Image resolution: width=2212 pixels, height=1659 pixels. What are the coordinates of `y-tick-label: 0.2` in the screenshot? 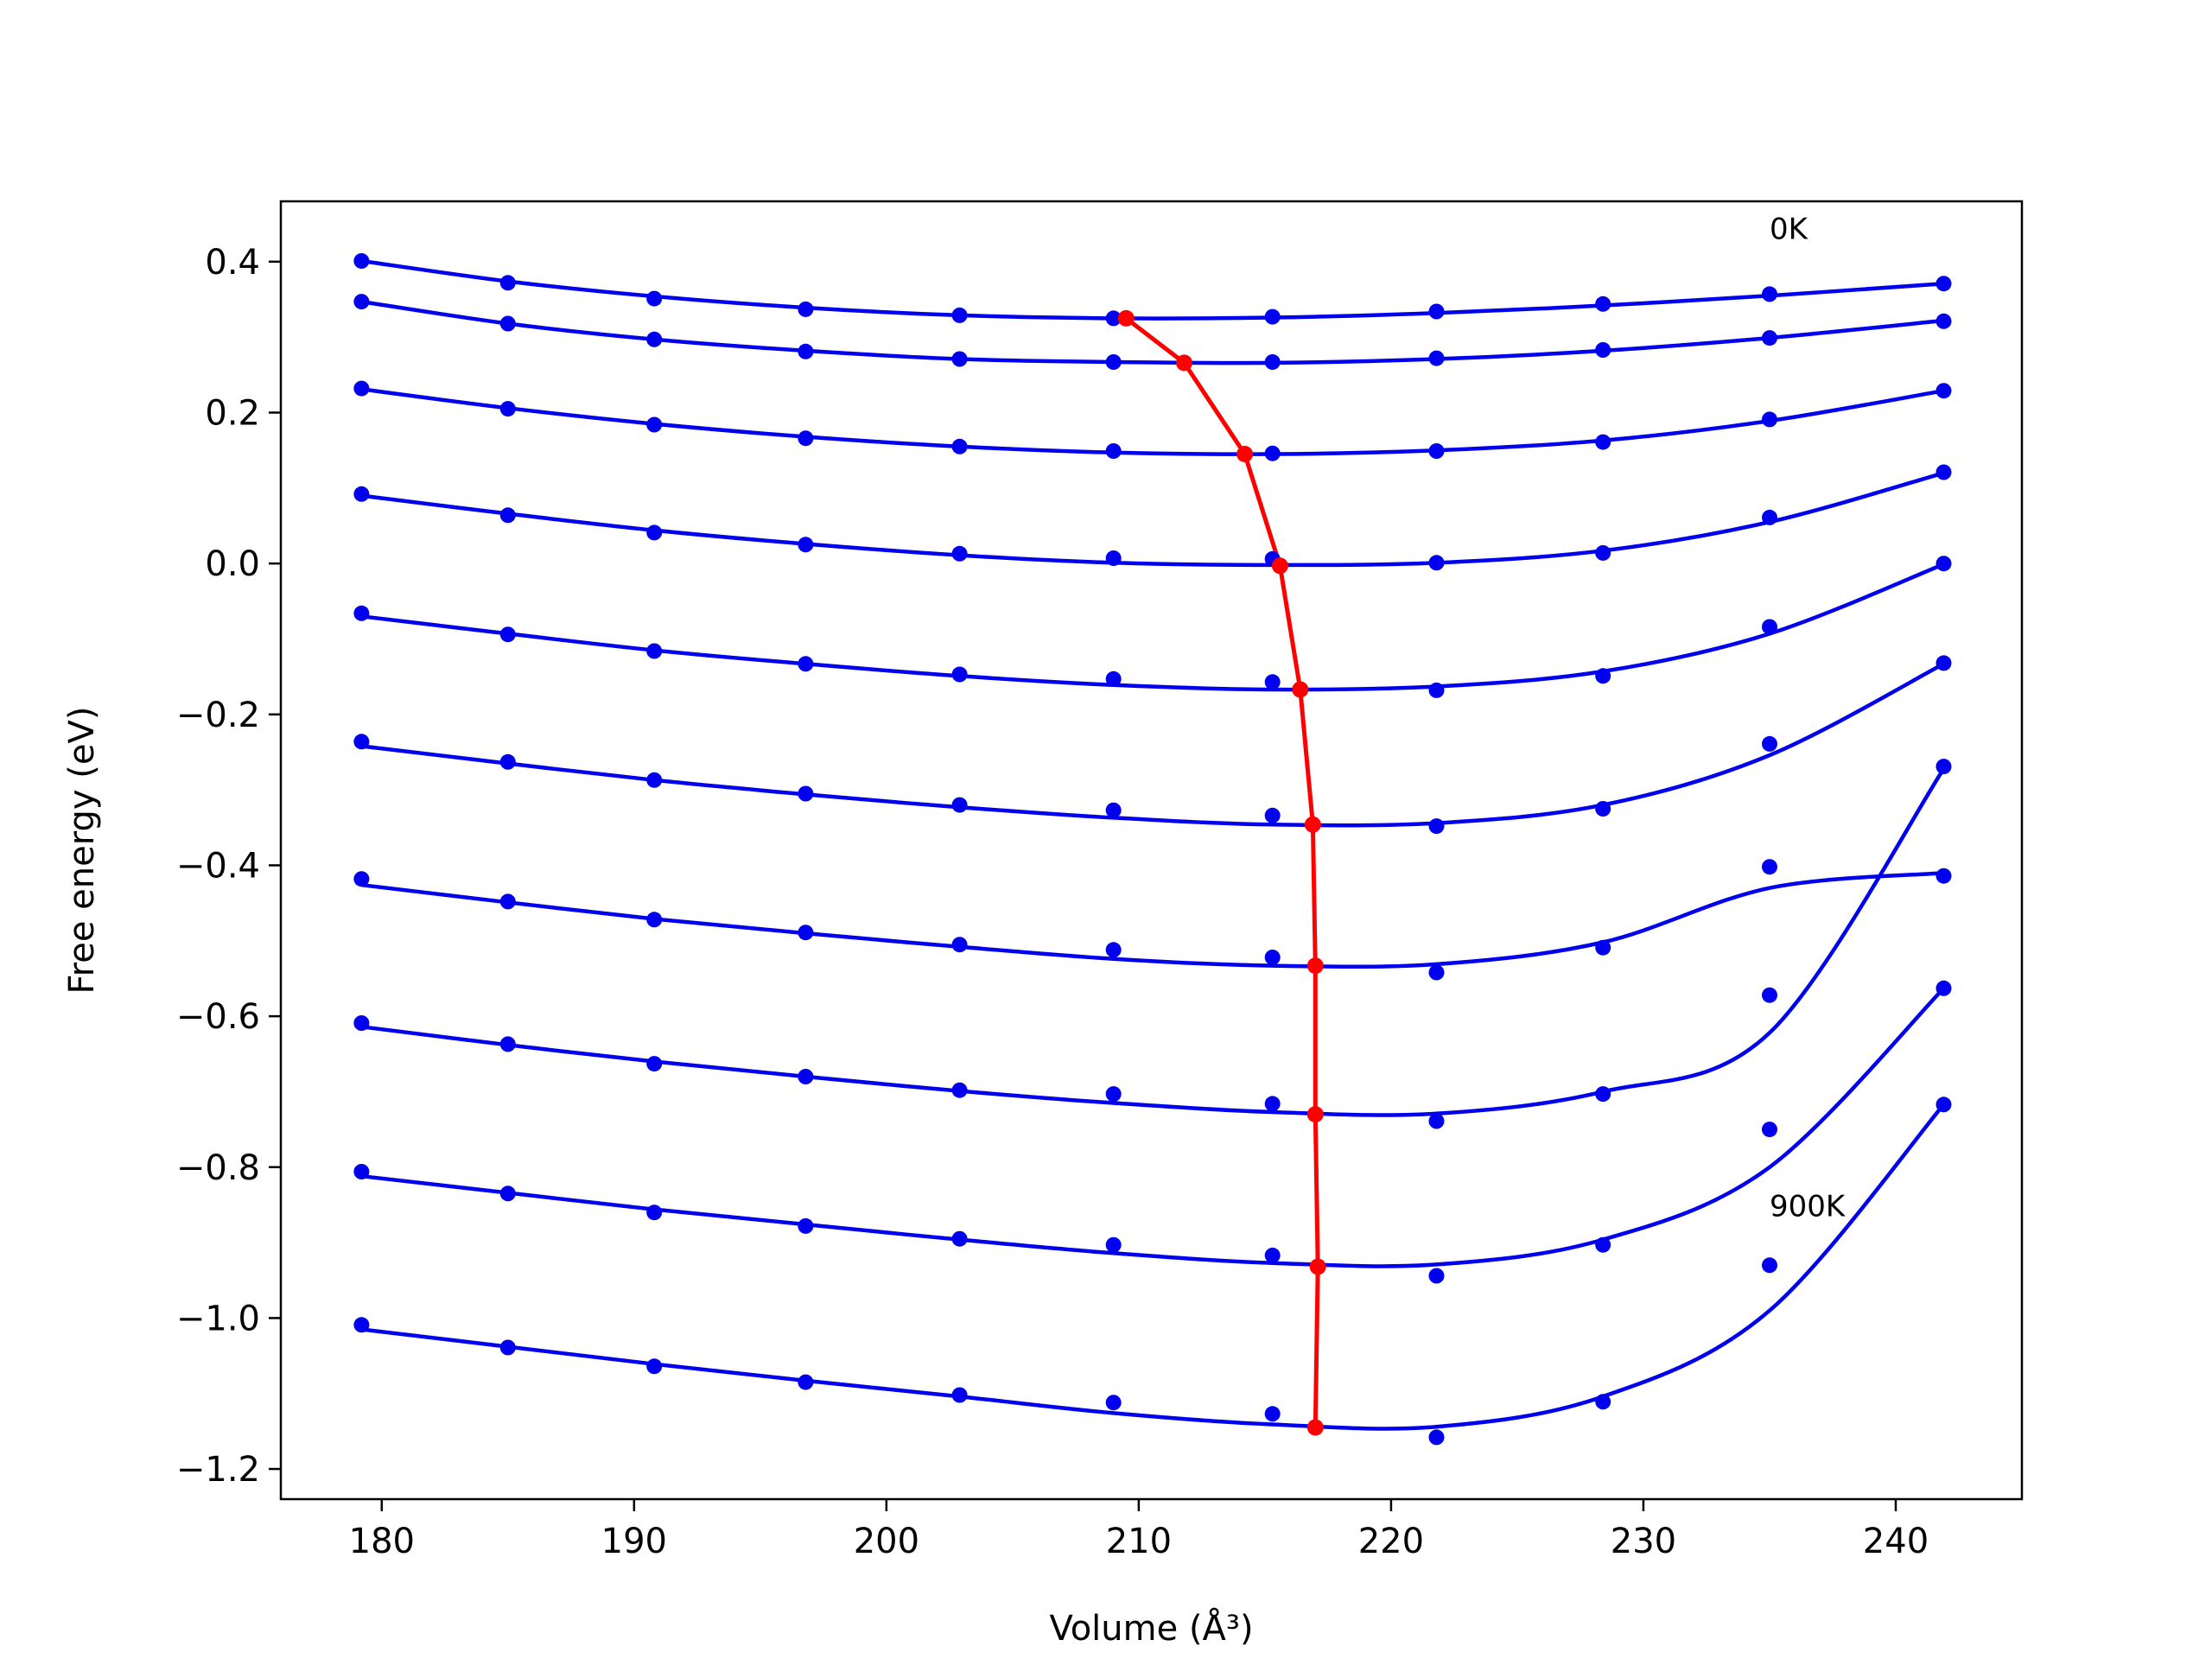 It's located at (232, 414).